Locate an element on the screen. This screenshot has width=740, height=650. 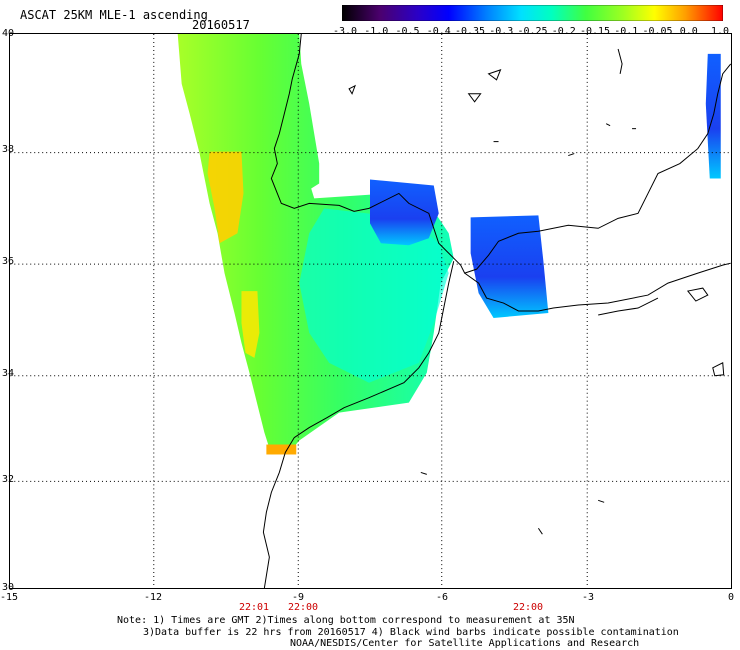
colorbar-label: -0.2 is located at coordinates (563, 31).